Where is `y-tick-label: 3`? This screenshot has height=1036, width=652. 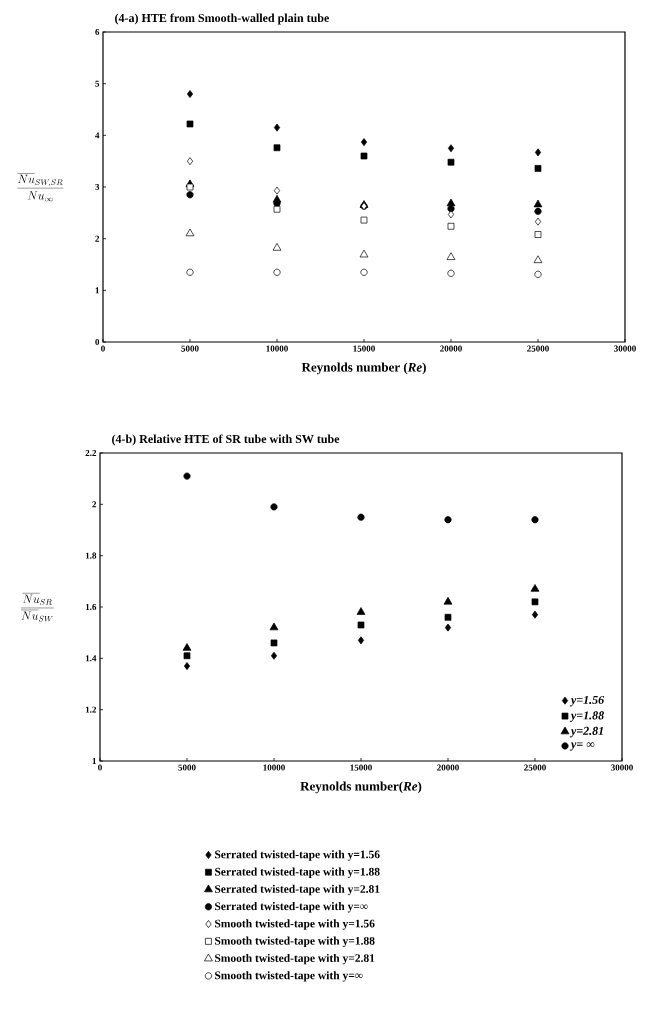 y-tick-label: 3 is located at coordinates (97, 187).